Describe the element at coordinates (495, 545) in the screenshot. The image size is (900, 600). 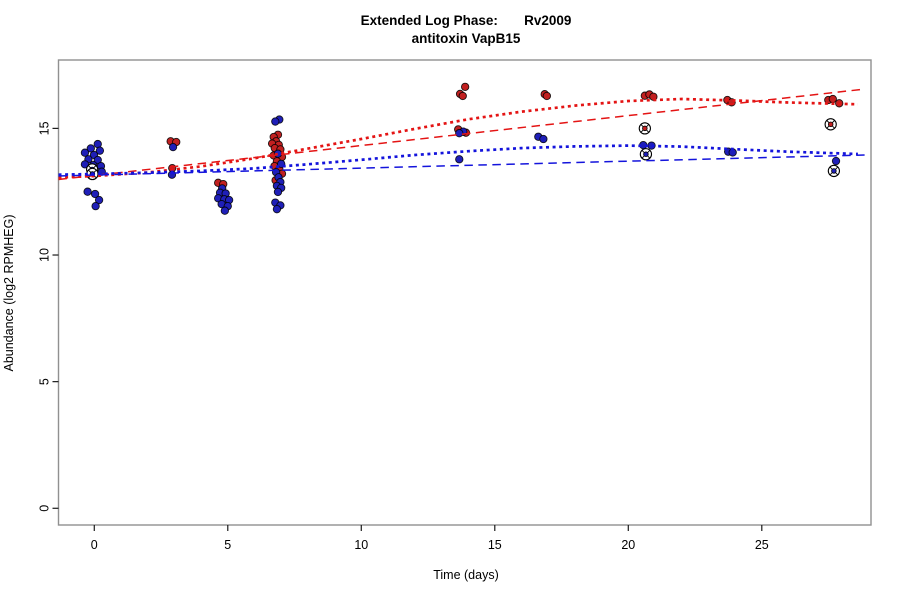
I see `x-tick-label: 15` at that location.